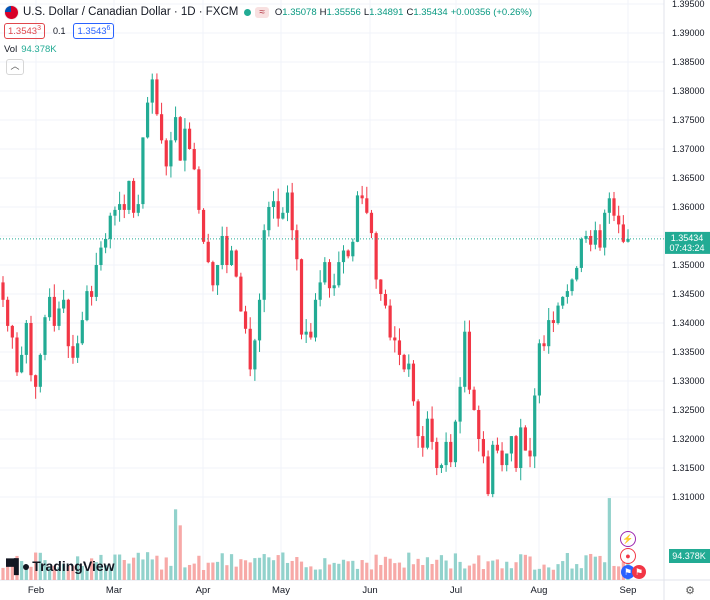  I want to click on lightning-icon: ⚡, so click(628, 539).